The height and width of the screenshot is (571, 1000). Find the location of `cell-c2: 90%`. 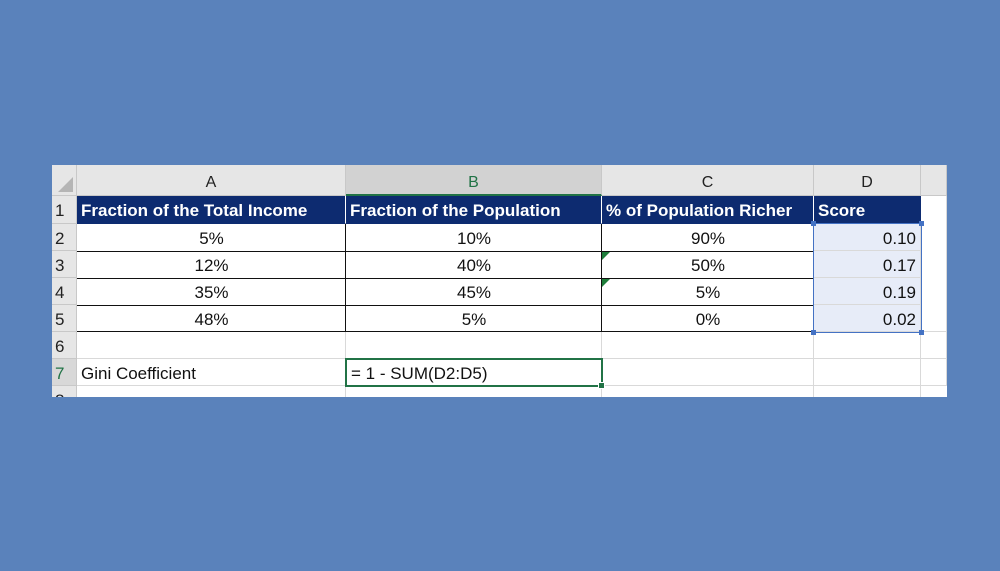

cell-c2: 90% is located at coordinates (708, 238).